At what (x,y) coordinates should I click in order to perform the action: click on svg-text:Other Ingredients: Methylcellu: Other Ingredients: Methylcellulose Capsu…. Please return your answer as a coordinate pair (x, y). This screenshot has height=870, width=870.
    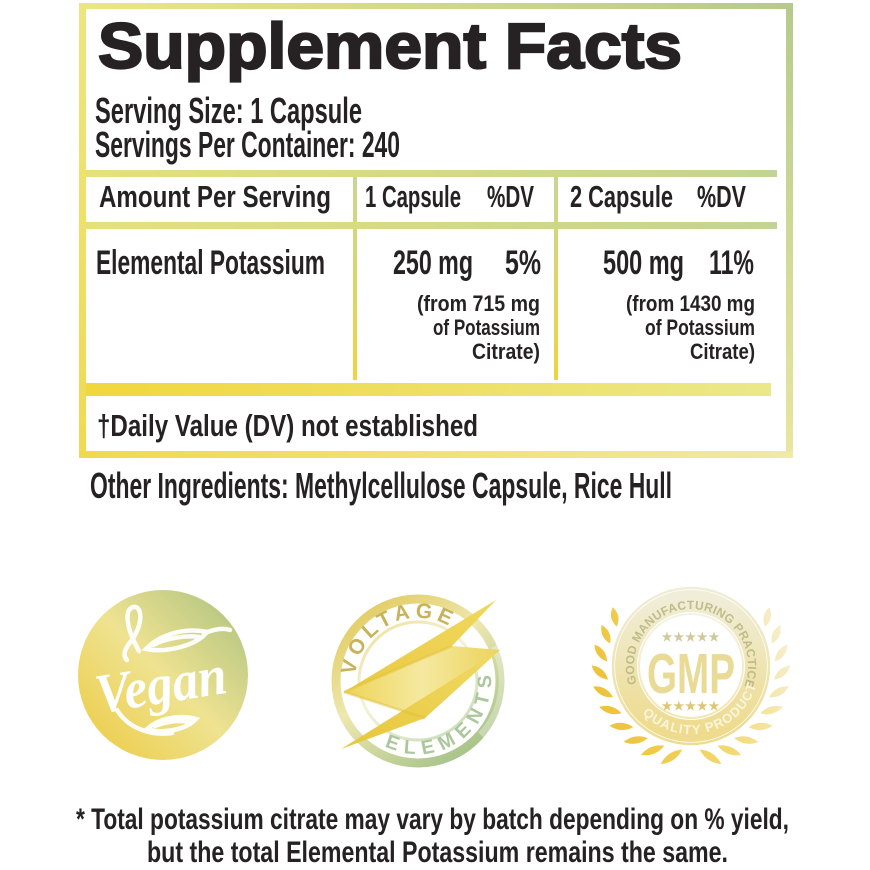
    Looking at the image, I should click on (381, 485).